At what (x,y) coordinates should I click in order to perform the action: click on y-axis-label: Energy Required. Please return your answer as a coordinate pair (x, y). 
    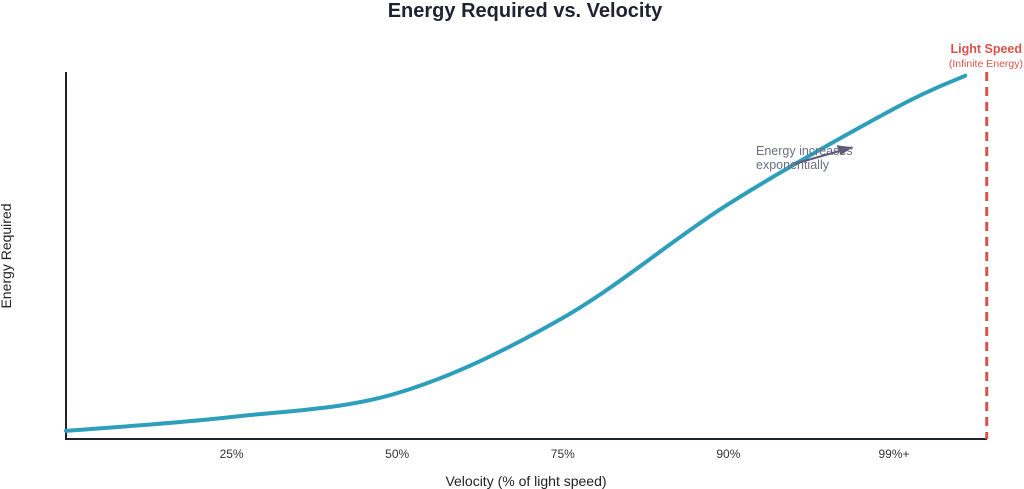
    Looking at the image, I should click on (7, 255).